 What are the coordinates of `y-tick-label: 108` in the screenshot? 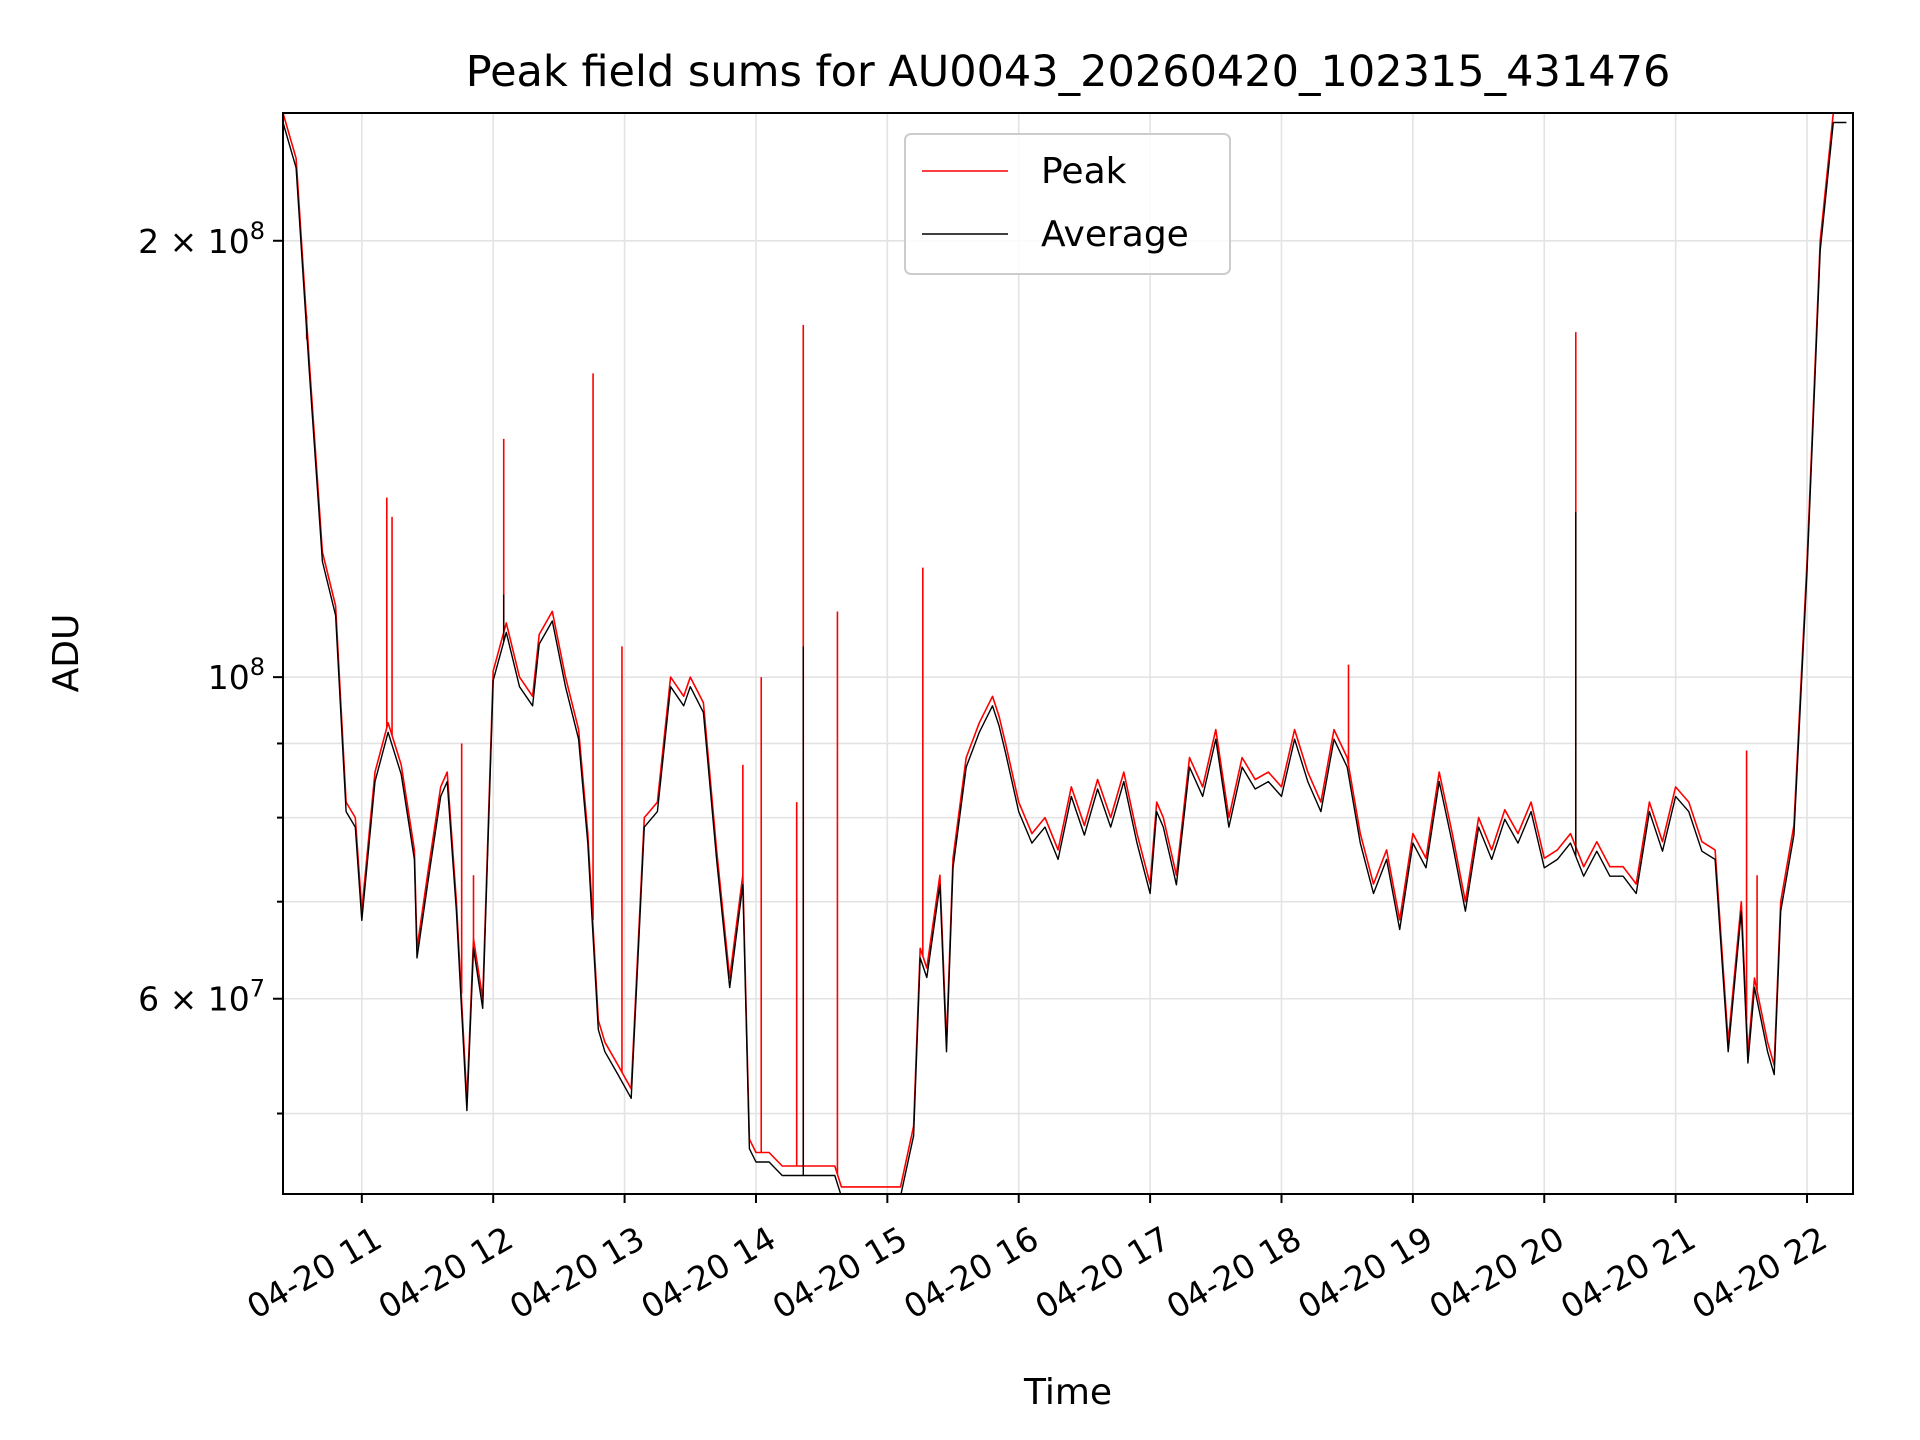 It's located at (236, 675).